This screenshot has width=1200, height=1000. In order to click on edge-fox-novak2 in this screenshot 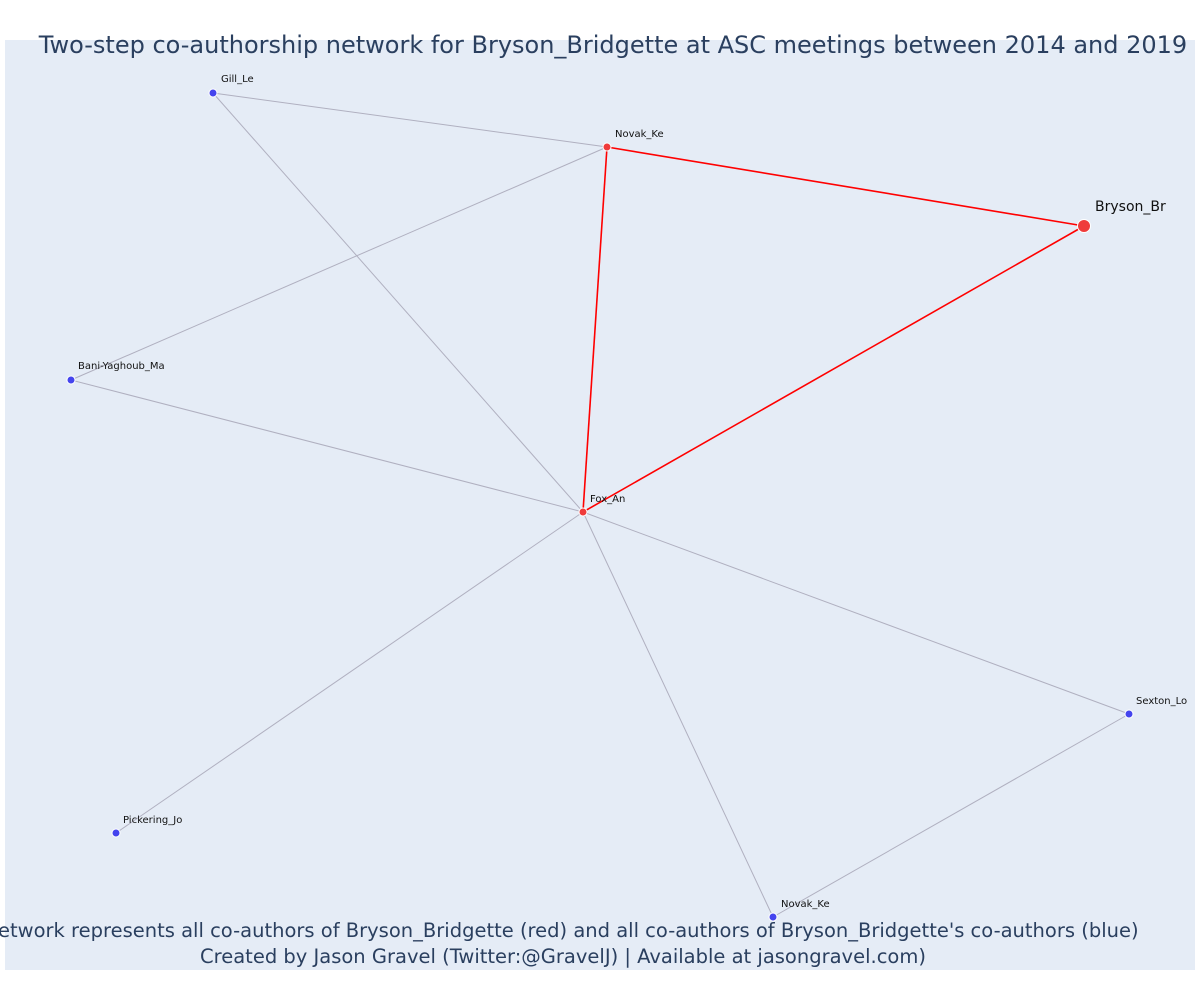, I will do `click(678, 714)`.